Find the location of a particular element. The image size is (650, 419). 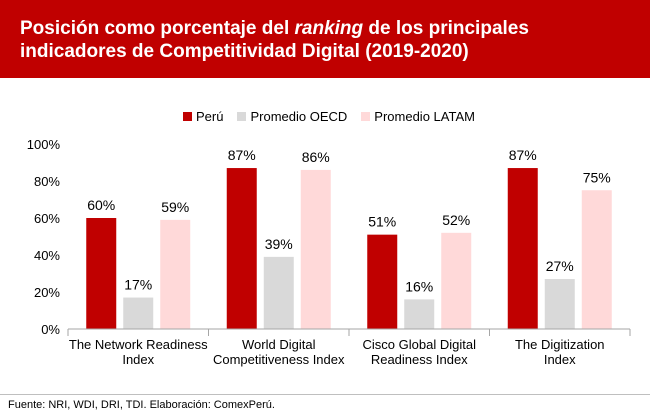

data-label: 86% is located at coordinates (316, 157).